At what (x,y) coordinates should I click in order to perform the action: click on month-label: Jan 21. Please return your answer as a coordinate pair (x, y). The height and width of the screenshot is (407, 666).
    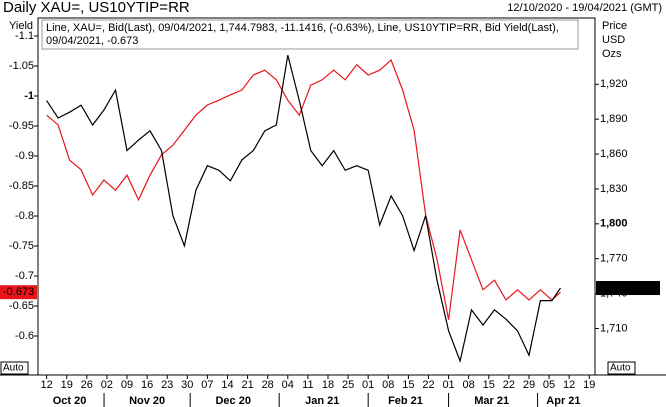
    Looking at the image, I should click on (322, 401).